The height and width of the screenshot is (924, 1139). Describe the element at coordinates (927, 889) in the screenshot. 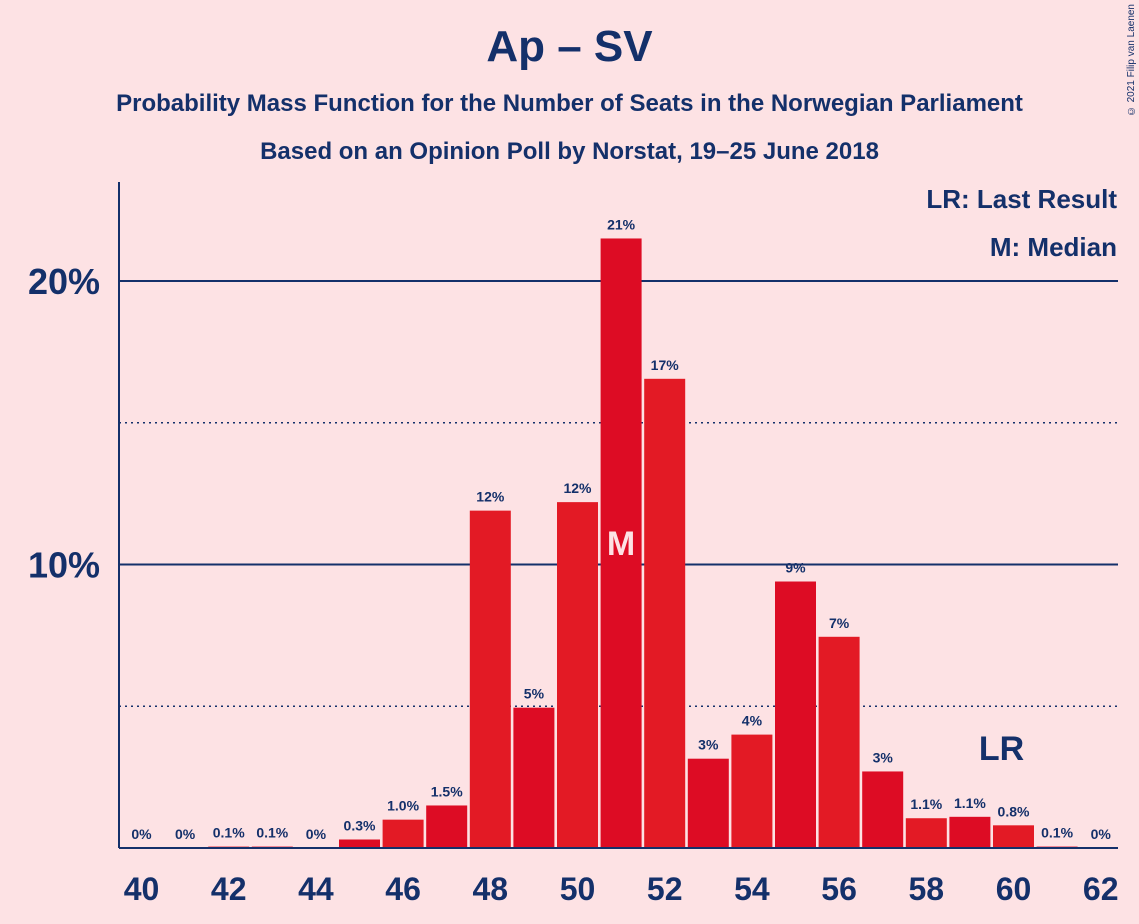

I see `x-tick-label: 58` at that location.